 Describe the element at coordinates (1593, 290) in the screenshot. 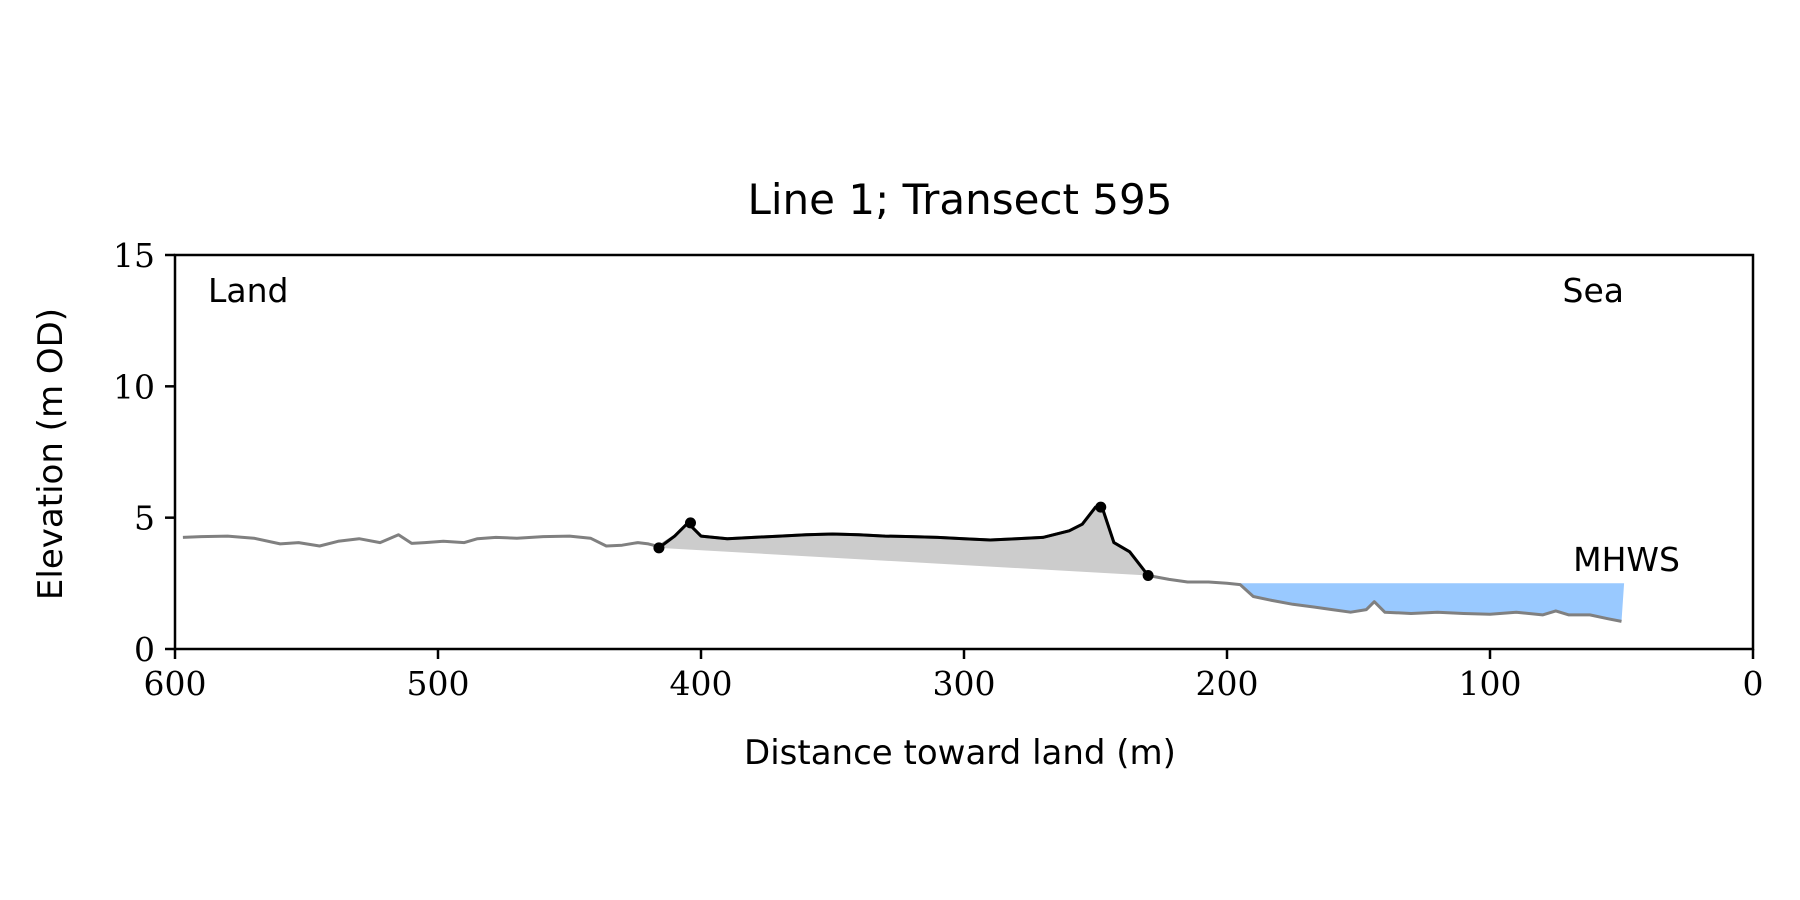

I see `sea-annotation: Sea` at that location.